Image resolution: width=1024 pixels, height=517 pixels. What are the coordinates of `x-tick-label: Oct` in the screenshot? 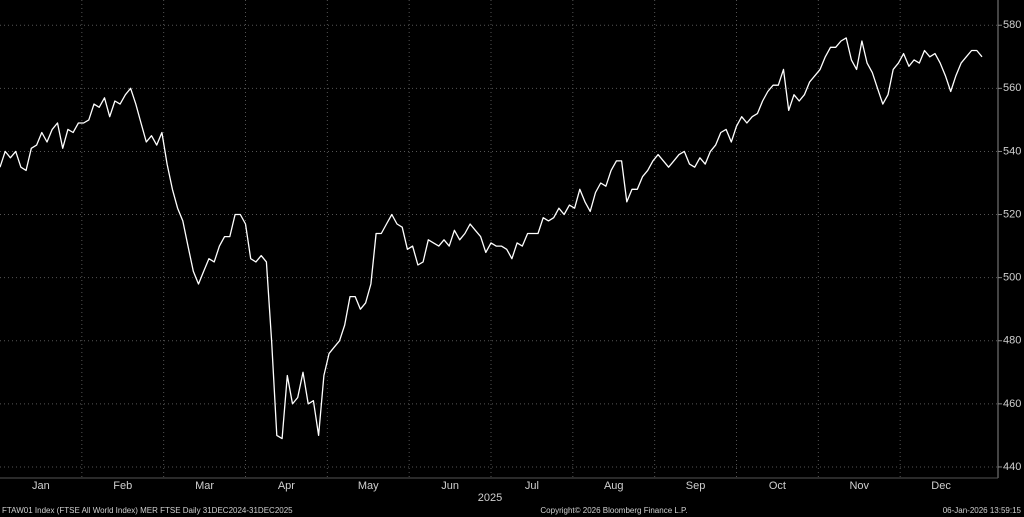 It's located at (777, 486).